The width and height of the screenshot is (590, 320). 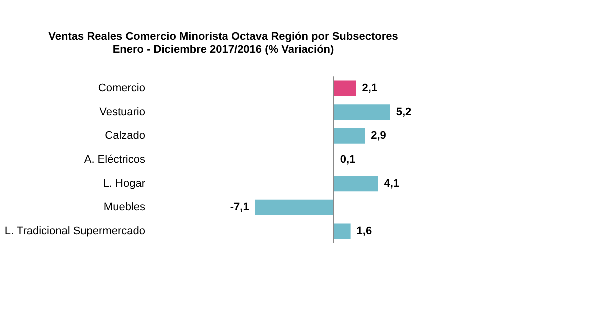 What do you see at coordinates (125, 136) in the screenshot?
I see `y-tick-label: Calzado` at bounding box center [125, 136].